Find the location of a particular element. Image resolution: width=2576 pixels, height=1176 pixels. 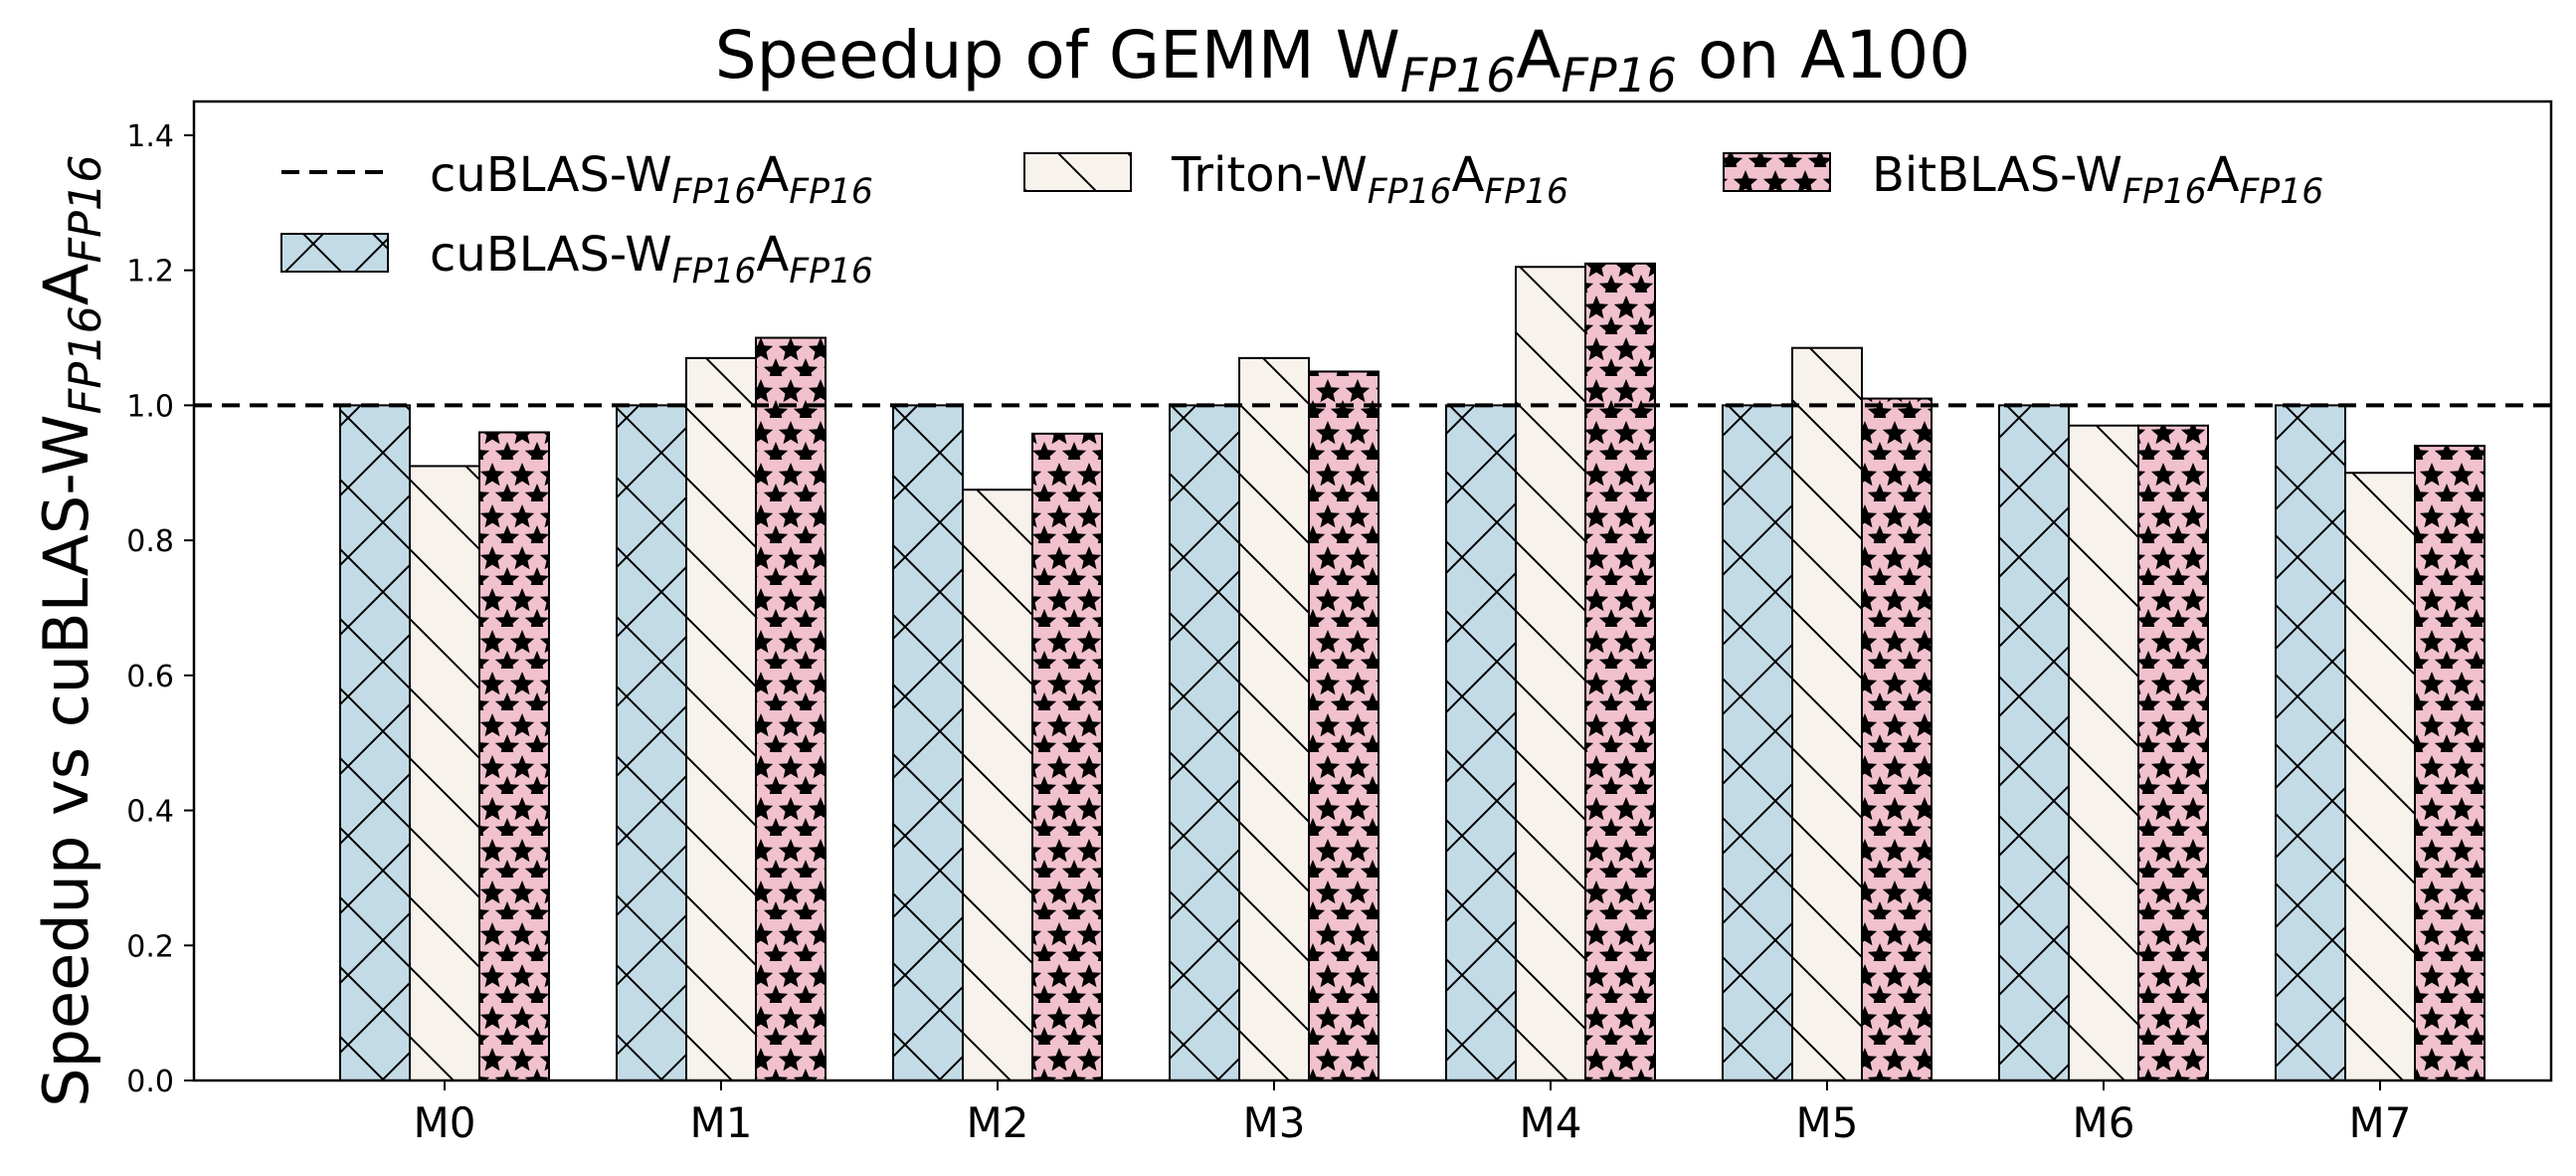

bar-bitblas-w-m1-hatch is located at coordinates (791, 709).